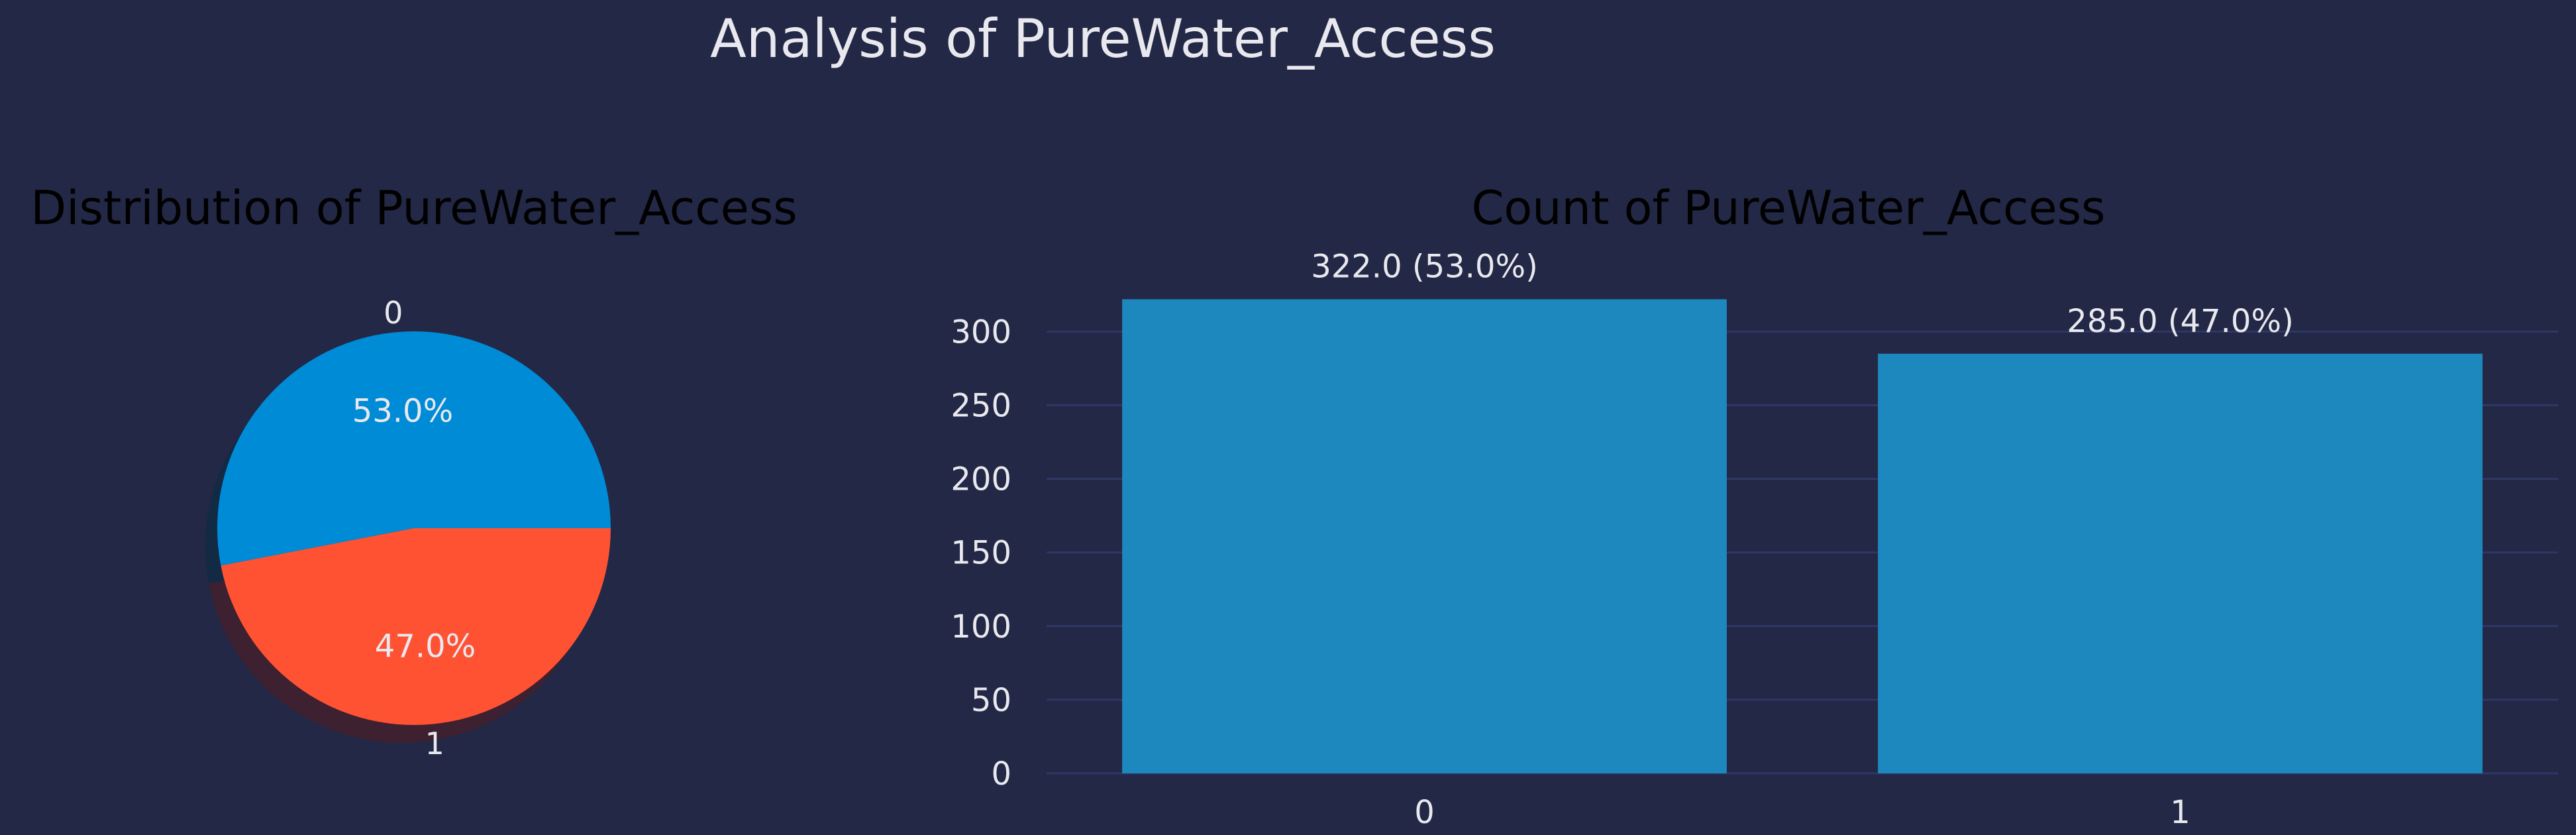 The image size is (2576, 835). Describe the element at coordinates (434, 743) in the screenshot. I see `pie-category-label: 1` at that location.